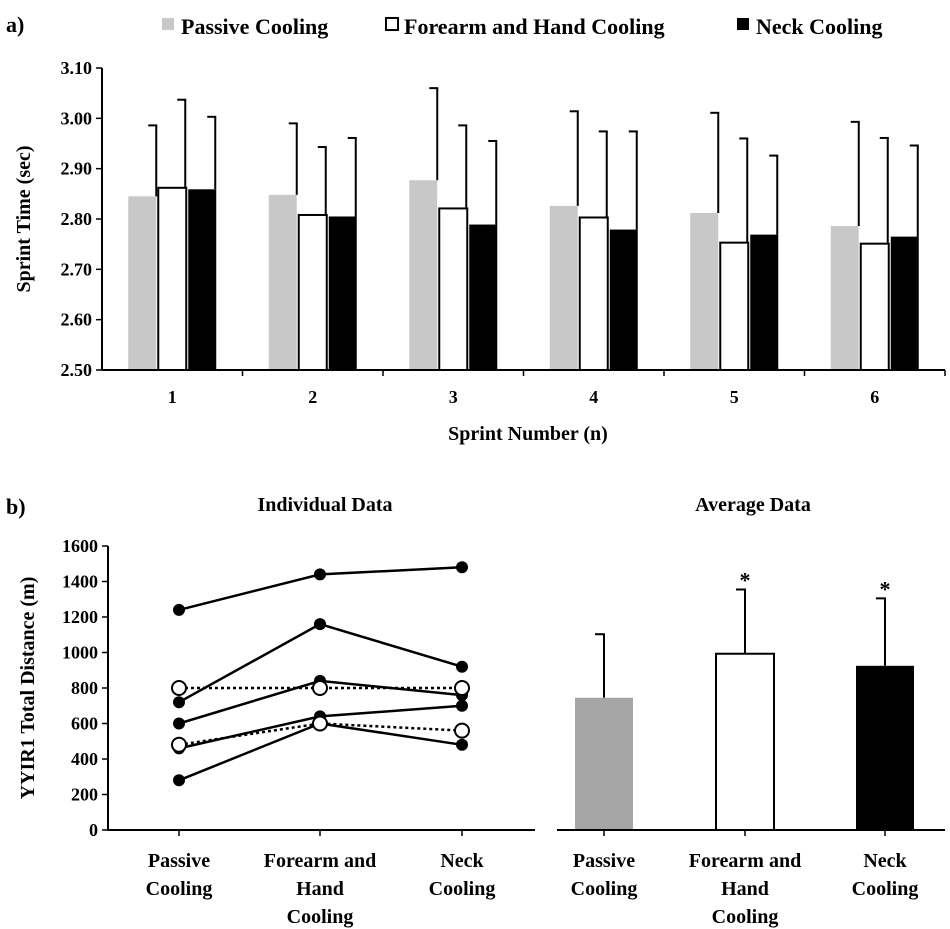  What do you see at coordinates (179, 861) in the screenshot?
I see `individual-category-label-0-0: Passive` at bounding box center [179, 861].